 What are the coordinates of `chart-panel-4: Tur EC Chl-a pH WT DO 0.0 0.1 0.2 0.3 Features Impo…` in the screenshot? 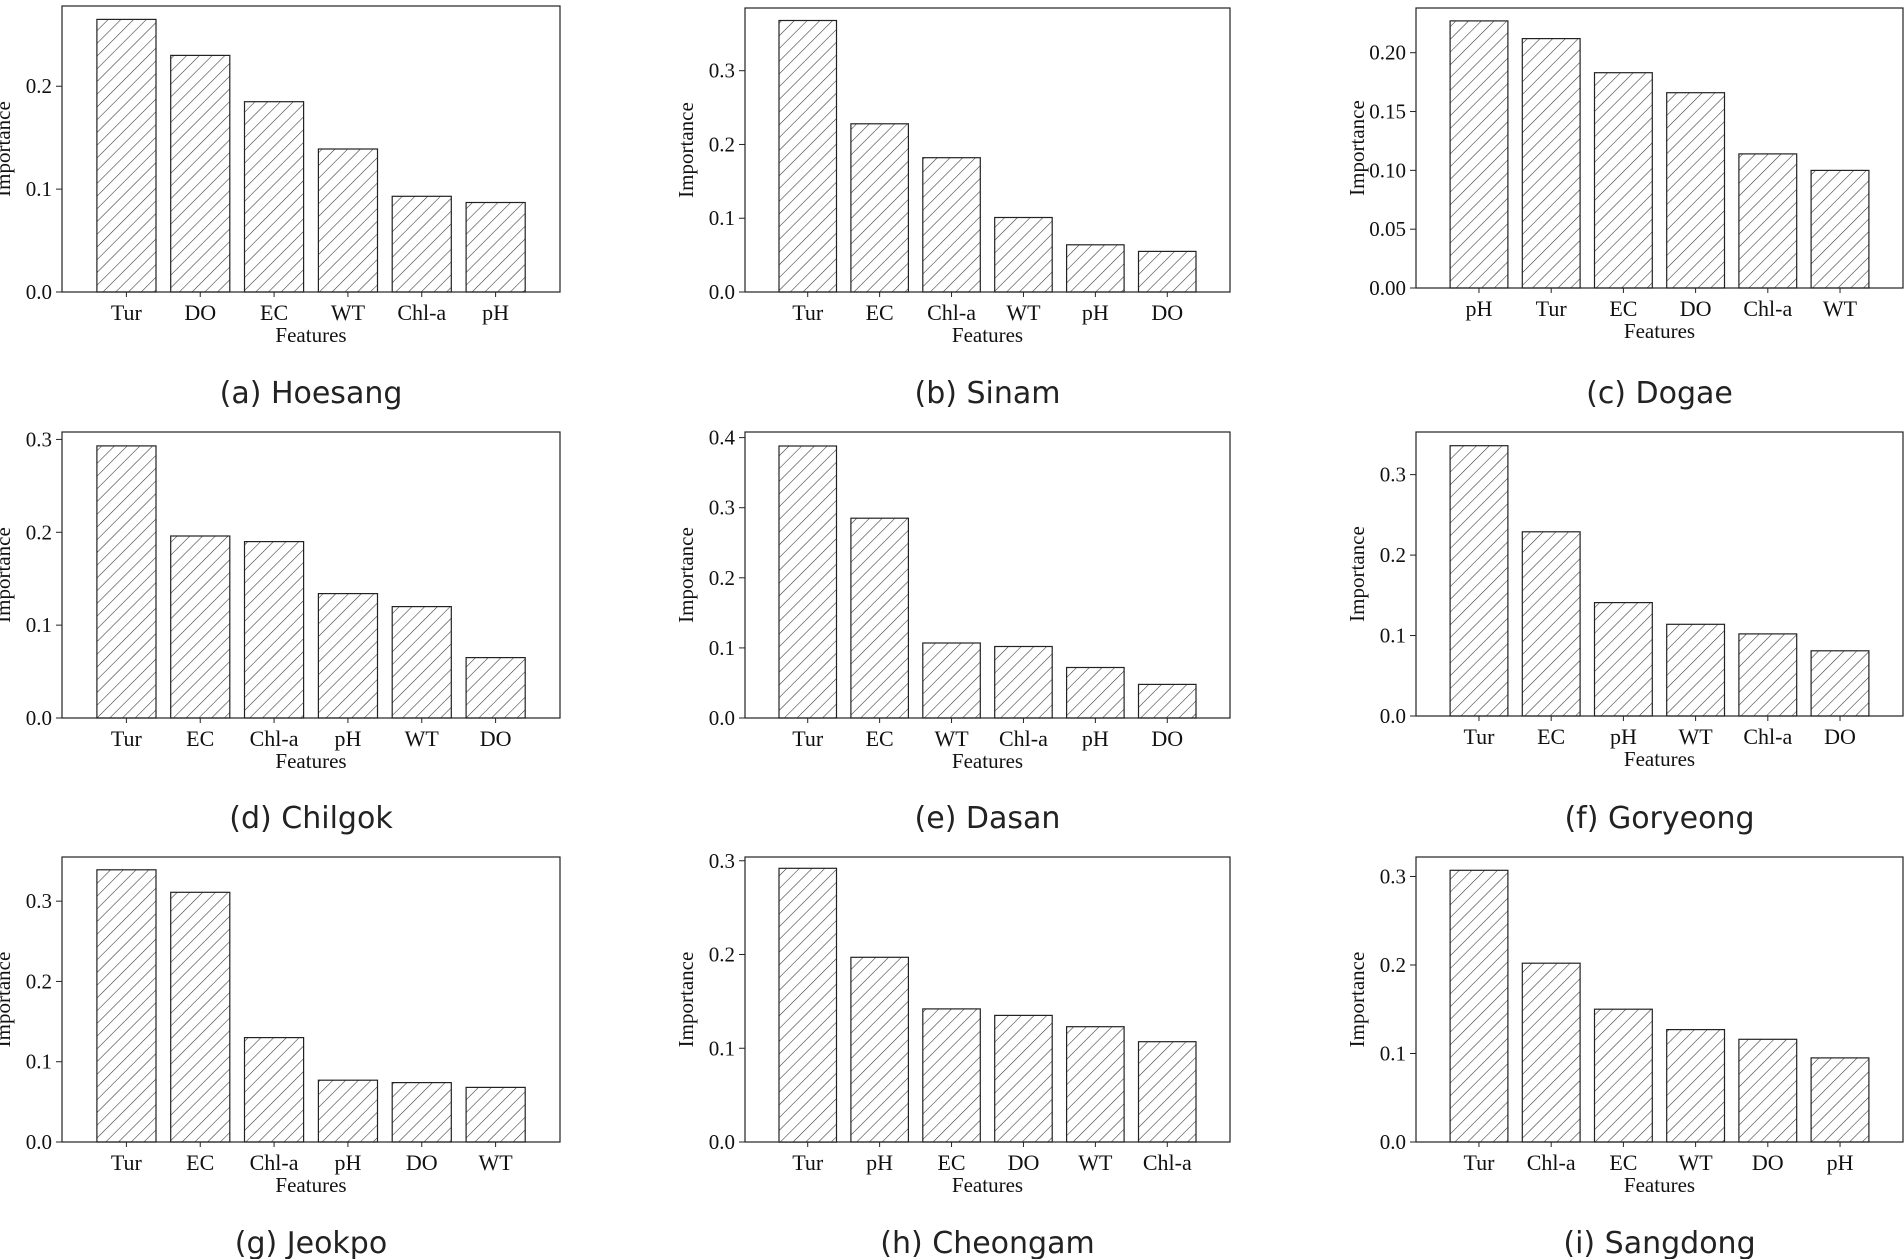 It's located at (280, 631).